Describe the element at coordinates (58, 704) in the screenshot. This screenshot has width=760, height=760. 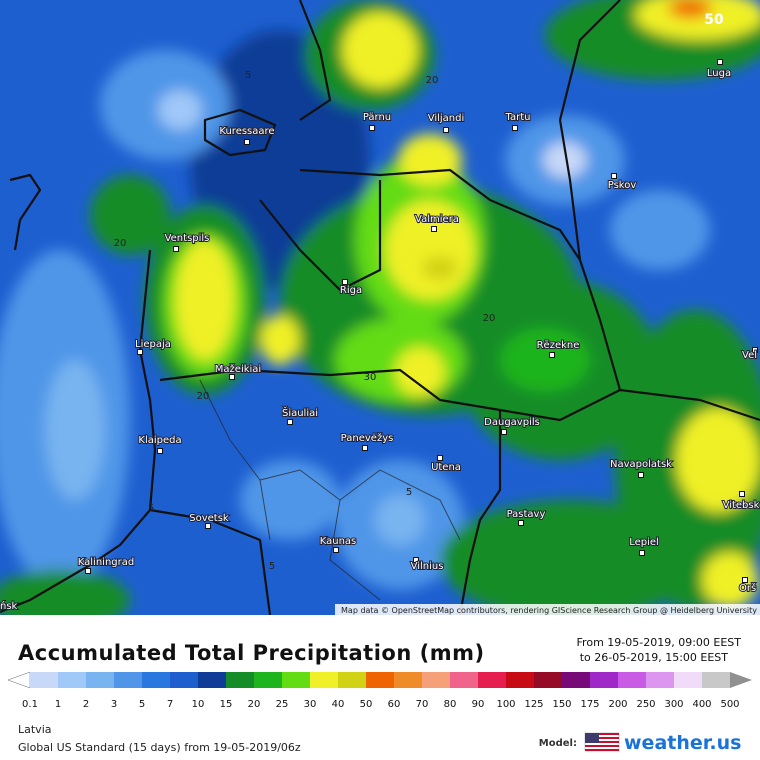
I see `scale-label: 1` at that location.